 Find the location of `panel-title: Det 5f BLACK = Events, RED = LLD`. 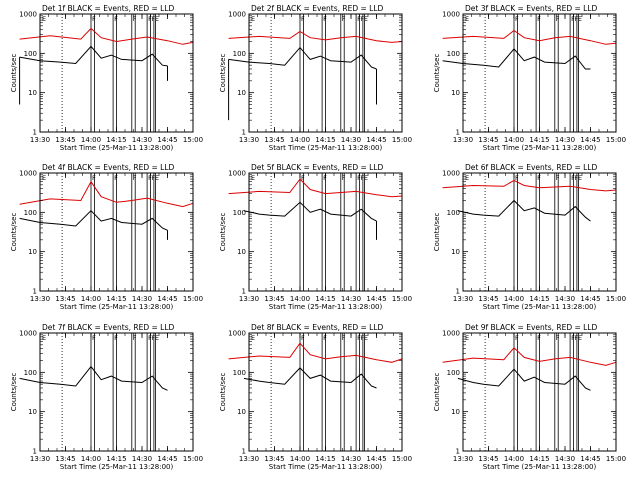

panel-title: Det 5f BLACK = Events, RED = LLD is located at coordinates (317, 167).